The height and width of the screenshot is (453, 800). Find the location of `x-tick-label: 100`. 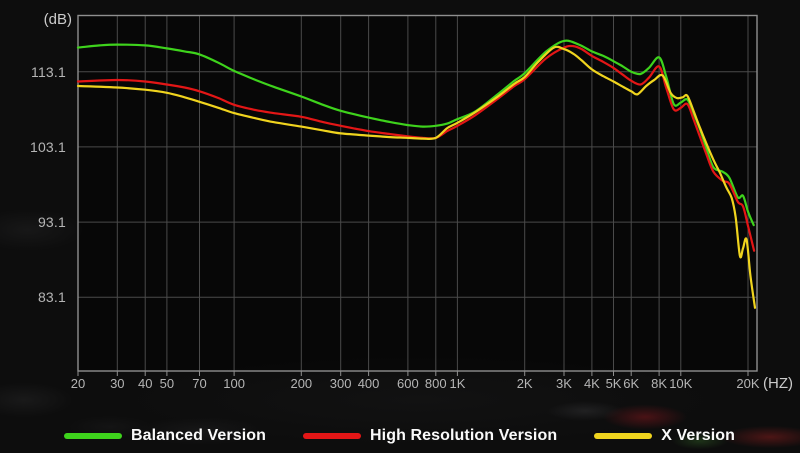

x-tick-label: 100 is located at coordinates (234, 383).